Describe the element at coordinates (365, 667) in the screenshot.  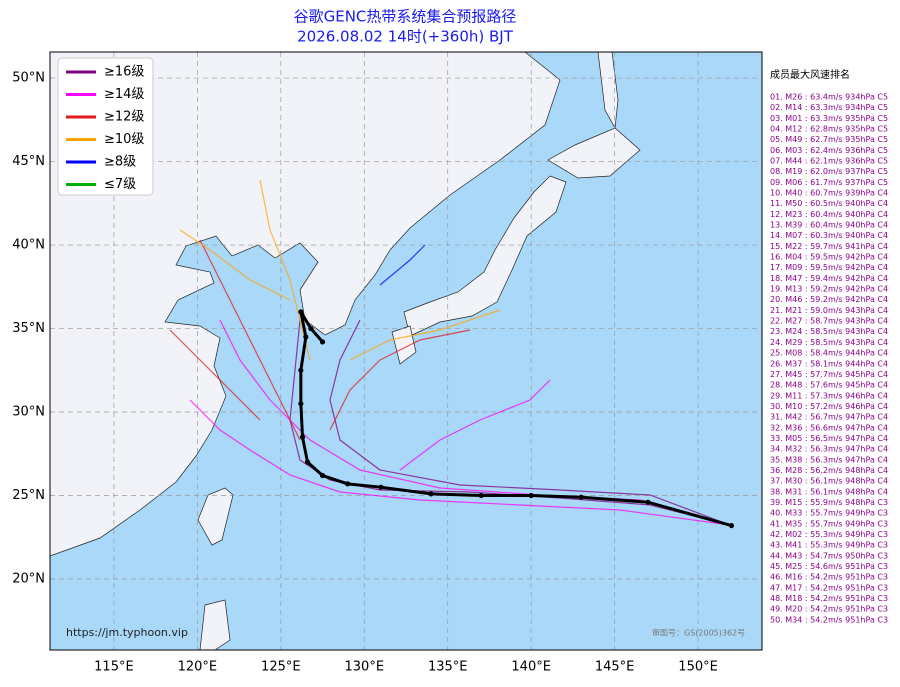
I see `x-tick-label: 130°E` at that location.